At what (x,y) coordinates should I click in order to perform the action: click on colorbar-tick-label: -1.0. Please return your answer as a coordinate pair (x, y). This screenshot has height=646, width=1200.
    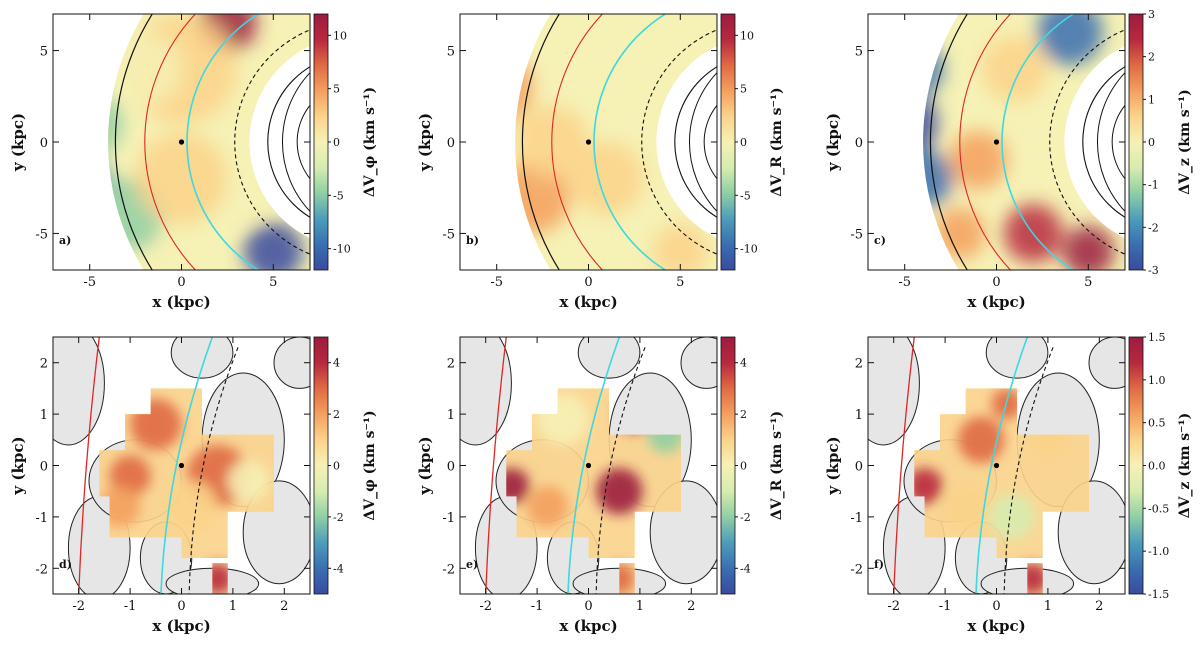
    Looking at the image, I should click on (1158, 551).